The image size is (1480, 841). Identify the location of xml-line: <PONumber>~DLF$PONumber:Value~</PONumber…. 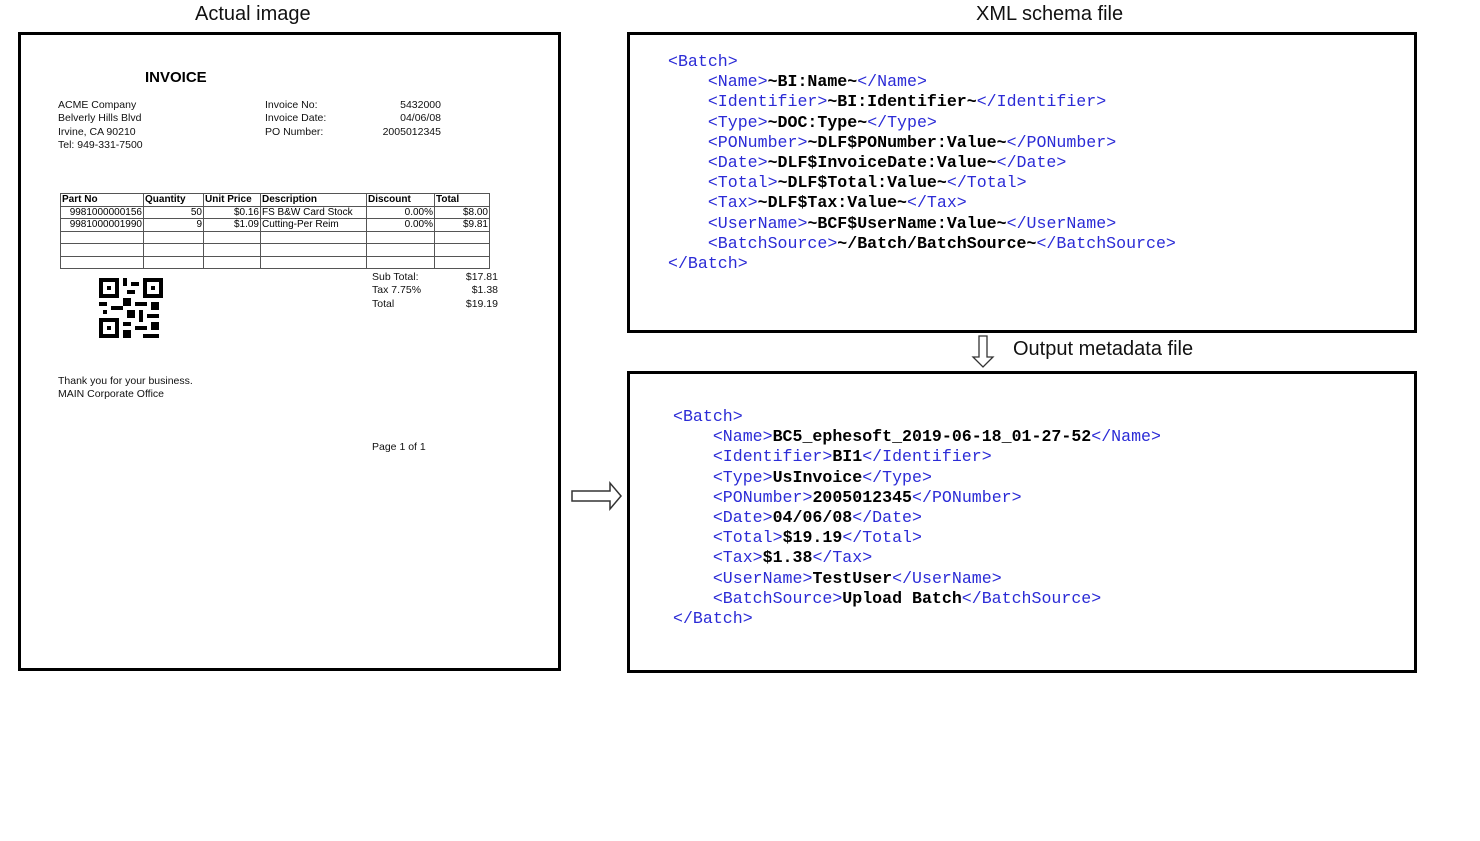
(922, 143).